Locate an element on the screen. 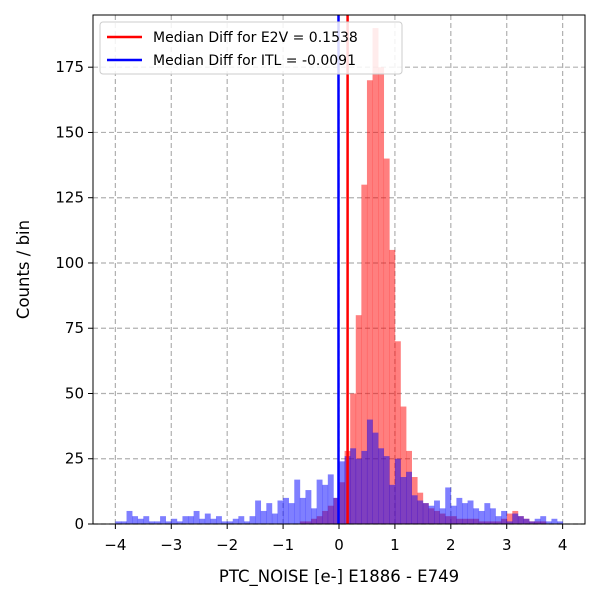 This screenshot has height=600, width=600. y-tick-label: 175 is located at coordinates (69, 67).